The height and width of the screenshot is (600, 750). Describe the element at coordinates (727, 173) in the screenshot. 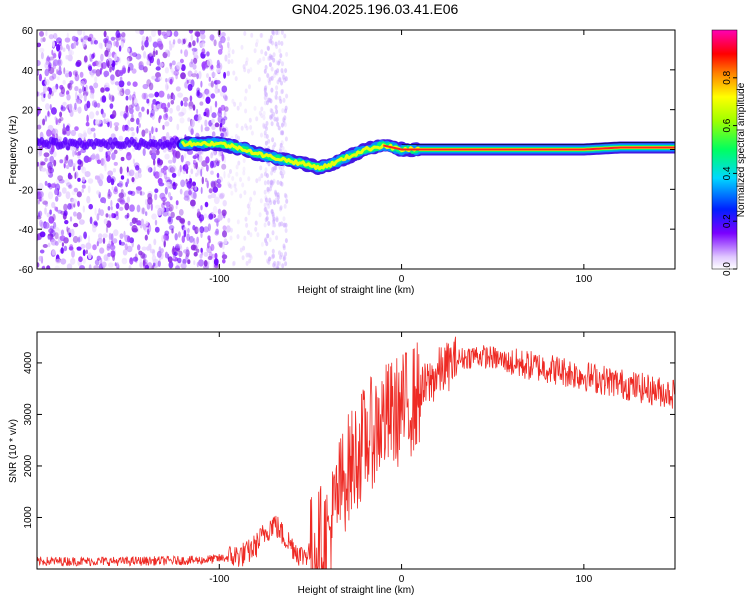

I see `colorbar-tick-label: 0.4` at that location.